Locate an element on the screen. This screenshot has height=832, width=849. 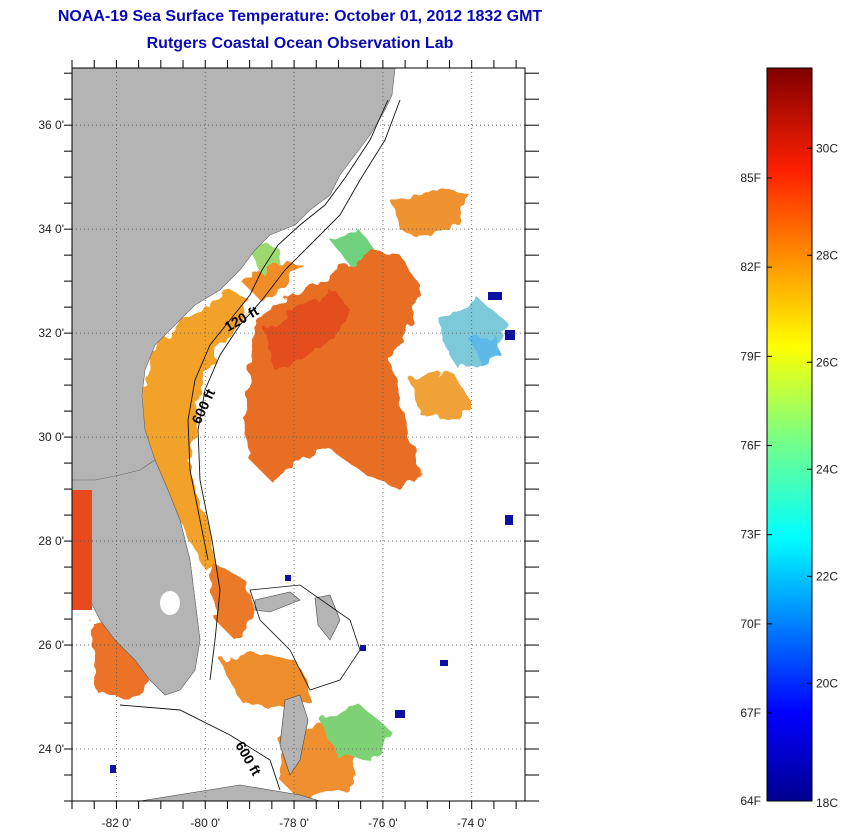
lat-label: 30 0' is located at coordinates (51, 437).